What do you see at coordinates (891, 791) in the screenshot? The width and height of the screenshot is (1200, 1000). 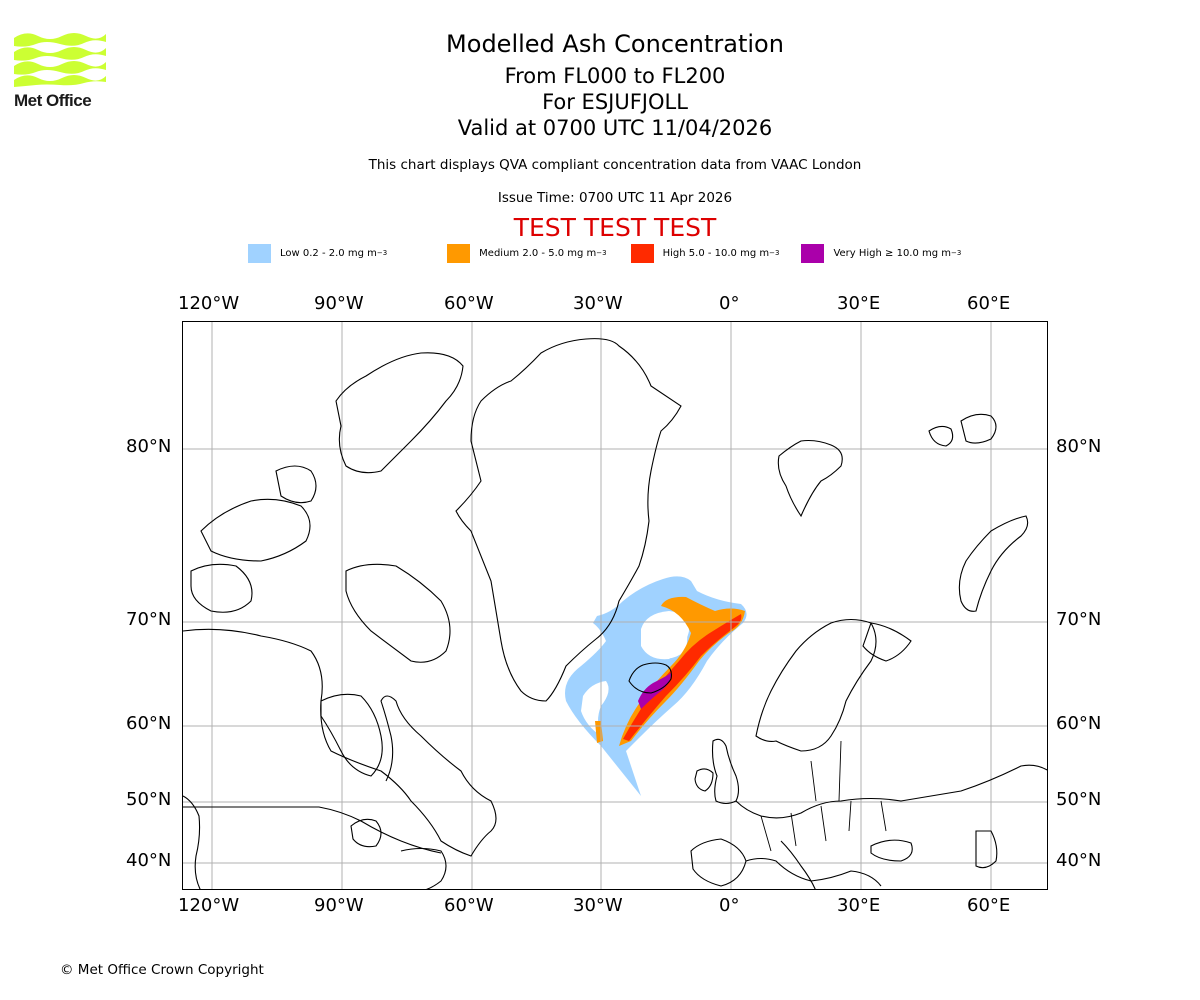 I see `europe-outline` at bounding box center [891, 791].